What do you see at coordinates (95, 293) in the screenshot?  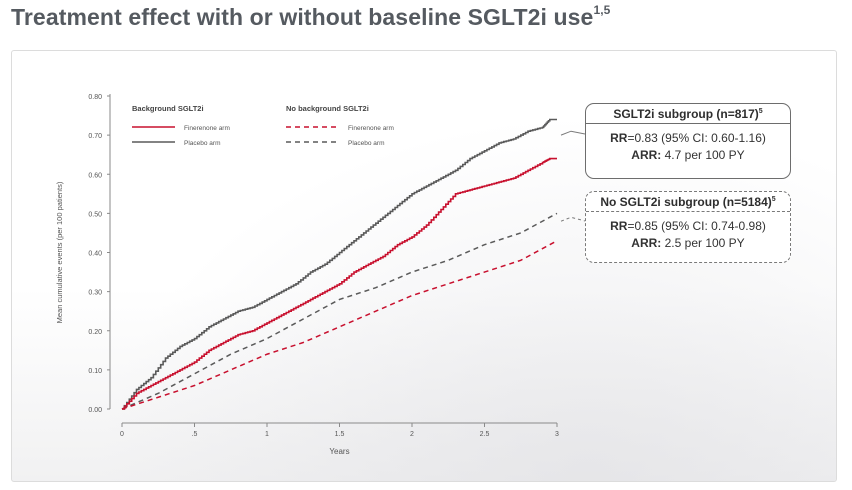 I see `y-tick-label: 0.30` at bounding box center [95, 293].